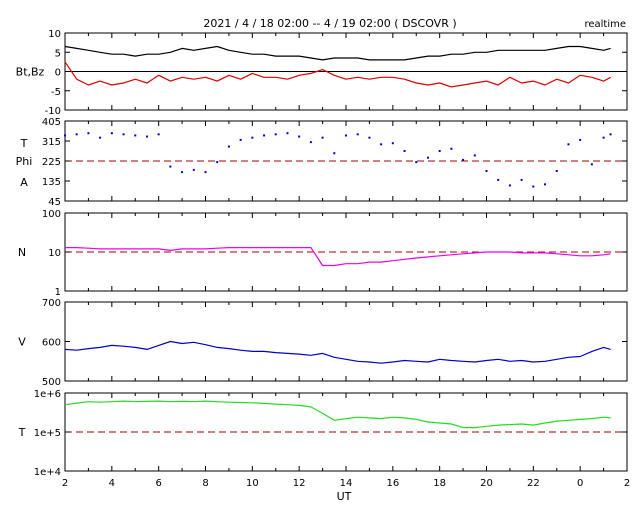 The image size is (640, 512). I want to click on x-tick-label-9: 20, so click(486, 483).